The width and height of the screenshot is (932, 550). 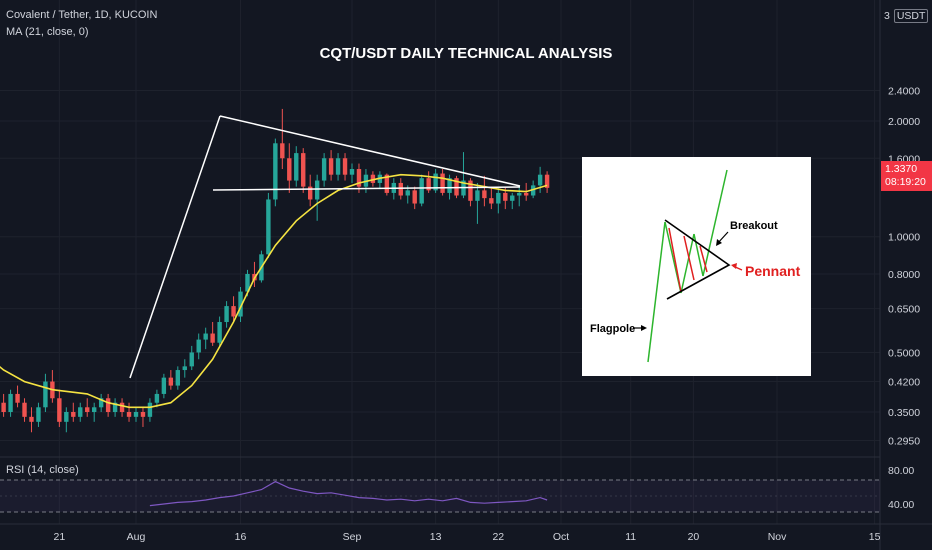 I want to click on bar-countdown: 08:19:20, so click(x=905, y=182).